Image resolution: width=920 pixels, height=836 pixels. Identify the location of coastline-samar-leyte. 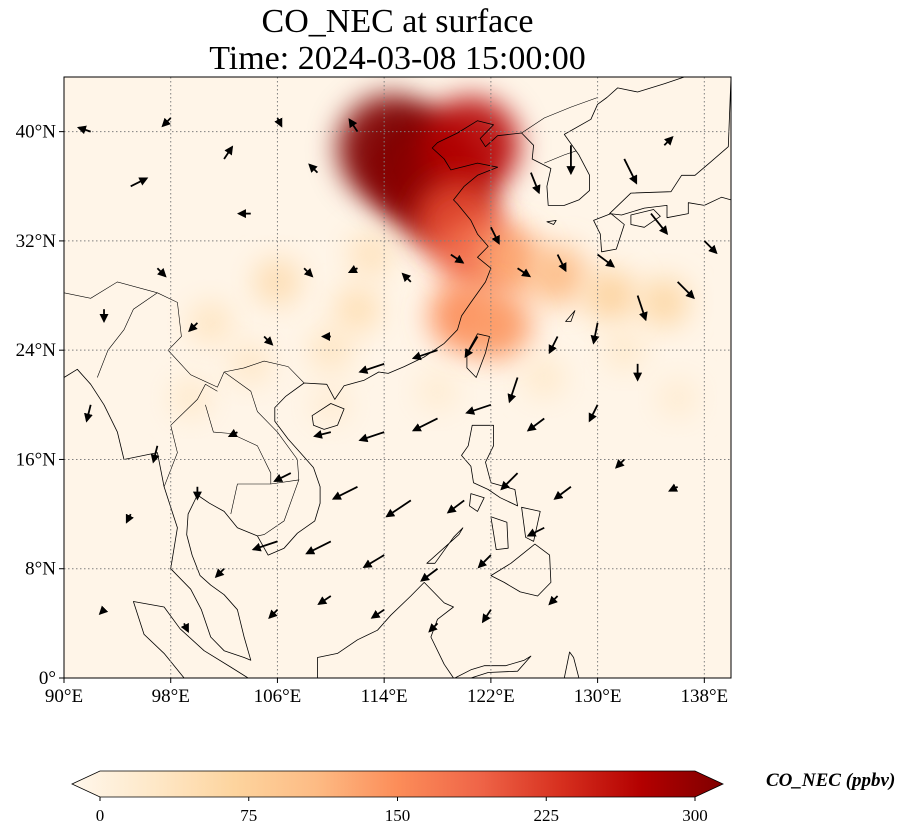
(531, 524).